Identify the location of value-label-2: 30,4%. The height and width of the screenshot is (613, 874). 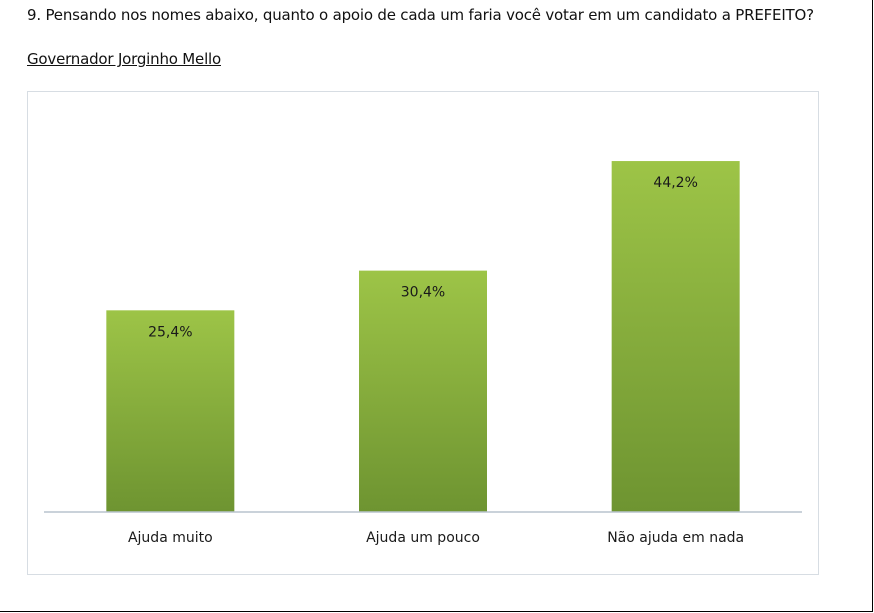
(423, 293).